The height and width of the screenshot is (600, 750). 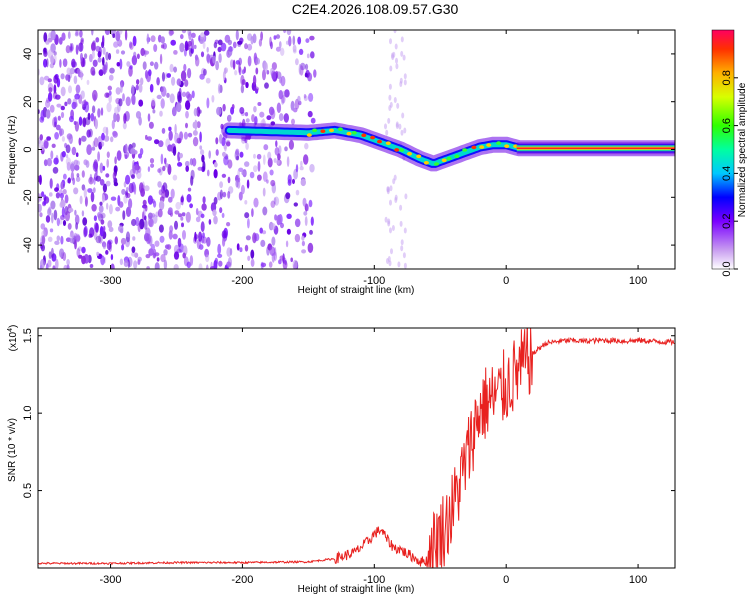 I want to click on x-tick-label: -200, so click(x=242, y=281).